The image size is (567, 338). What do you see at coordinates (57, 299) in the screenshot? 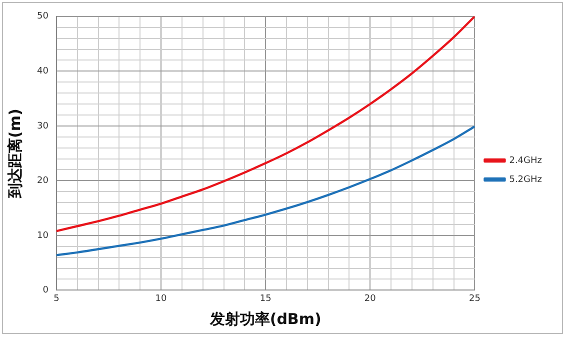
I see `x-tick-label: 5` at bounding box center [57, 299].